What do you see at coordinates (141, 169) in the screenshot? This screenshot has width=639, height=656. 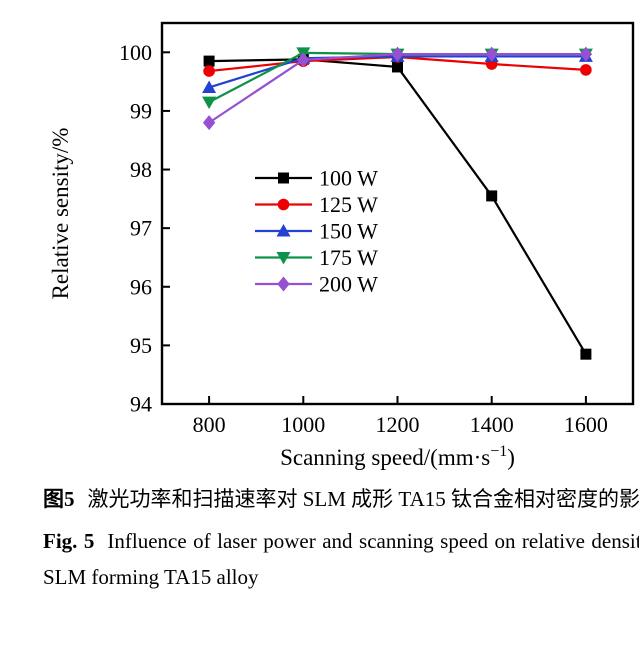 I see `y-tick-label: 98` at bounding box center [141, 169].